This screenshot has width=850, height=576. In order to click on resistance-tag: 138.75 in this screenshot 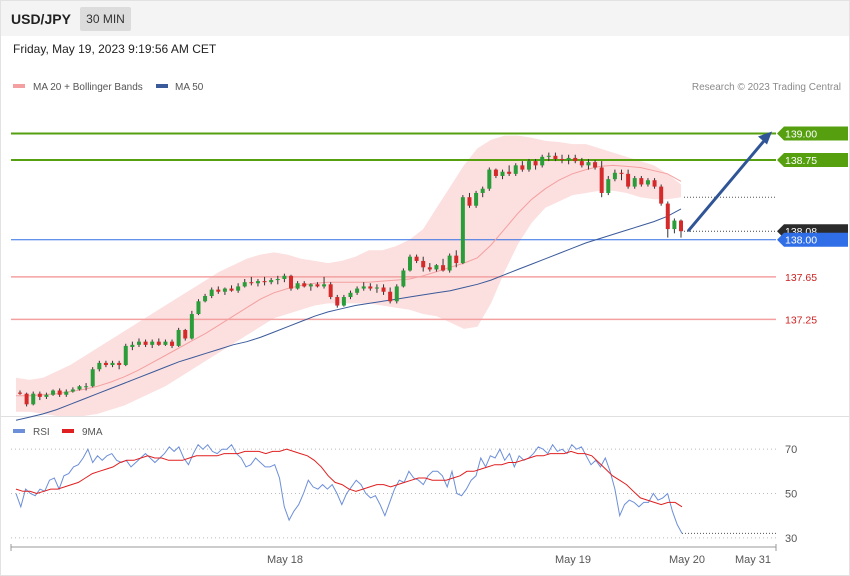, I will do `click(812, 160)`.